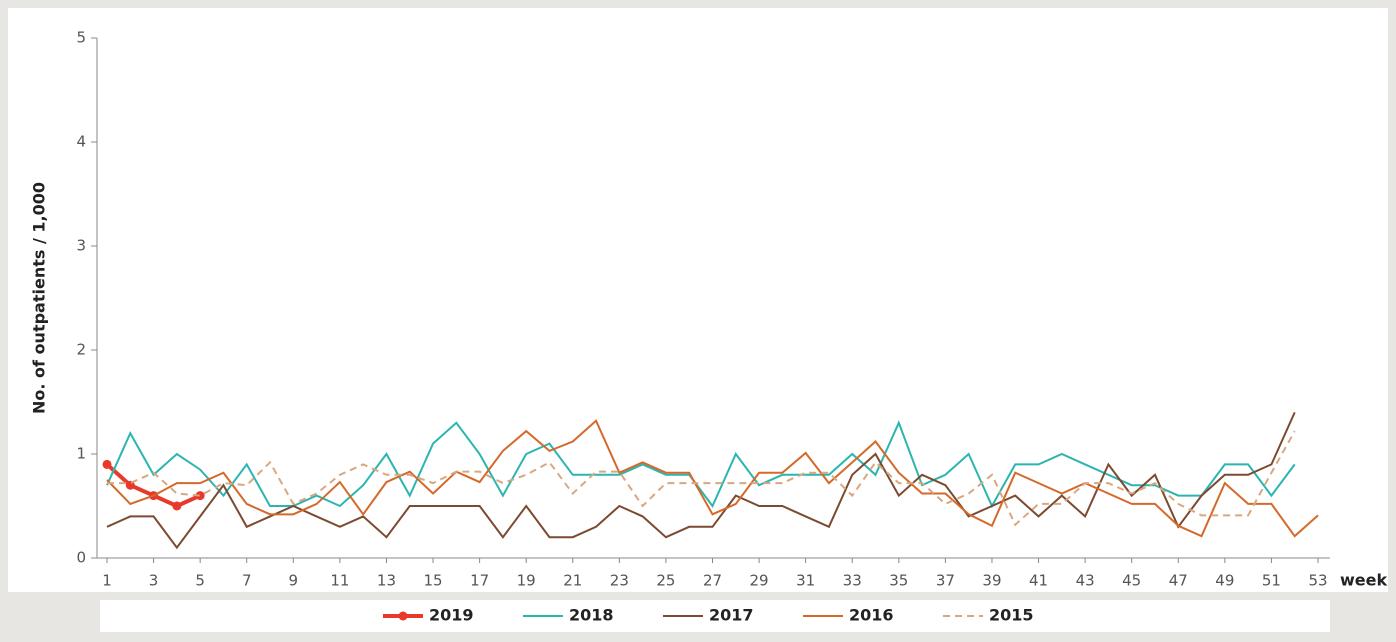 The width and height of the screenshot is (1396, 642). Describe the element at coordinates (1011, 615) in the screenshot. I see `legend-label: 2015` at that location.